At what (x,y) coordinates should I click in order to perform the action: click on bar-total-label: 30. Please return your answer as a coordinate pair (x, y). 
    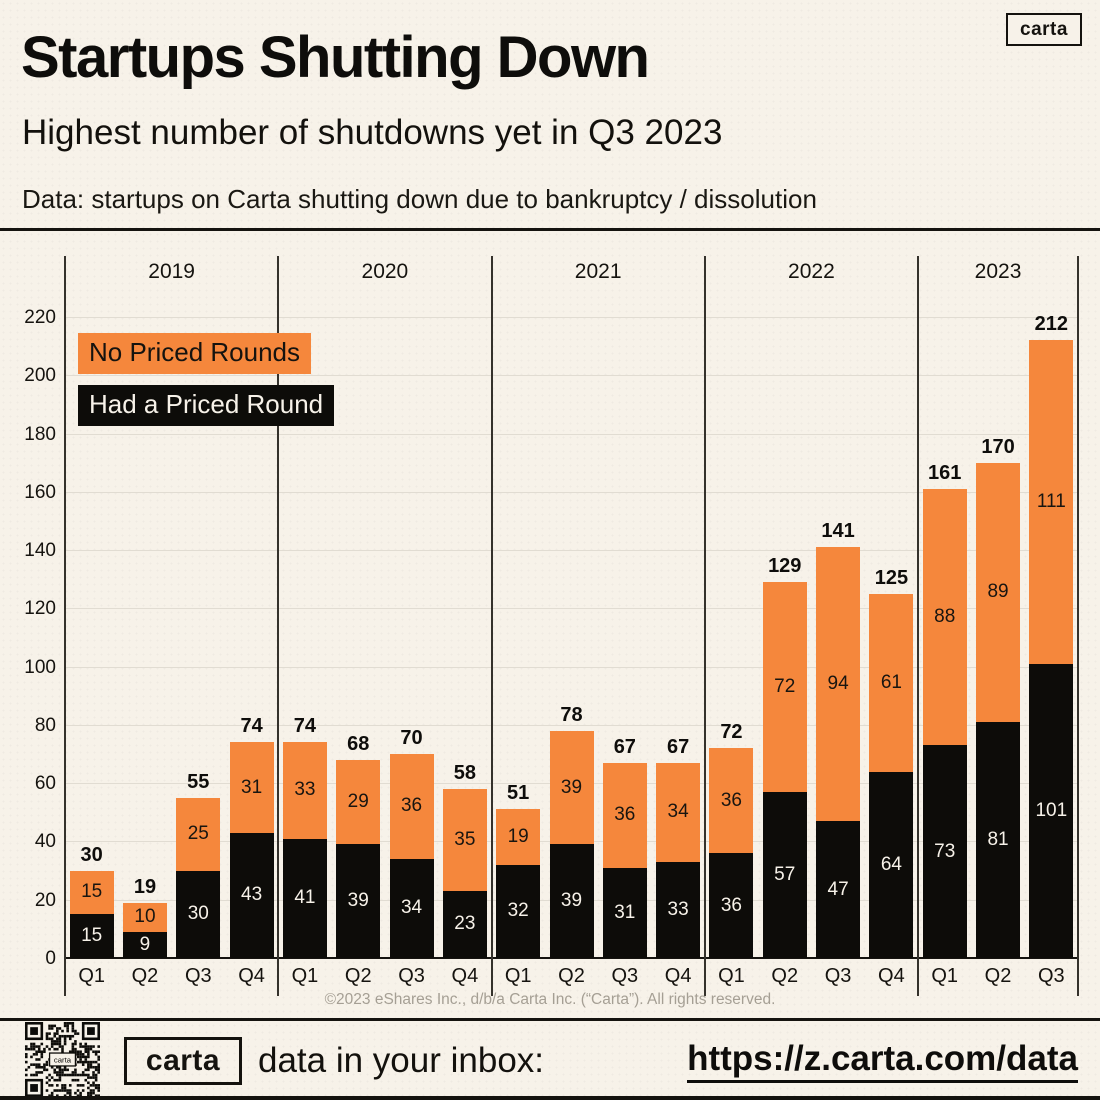
    Looking at the image, I should click on (91, 854).